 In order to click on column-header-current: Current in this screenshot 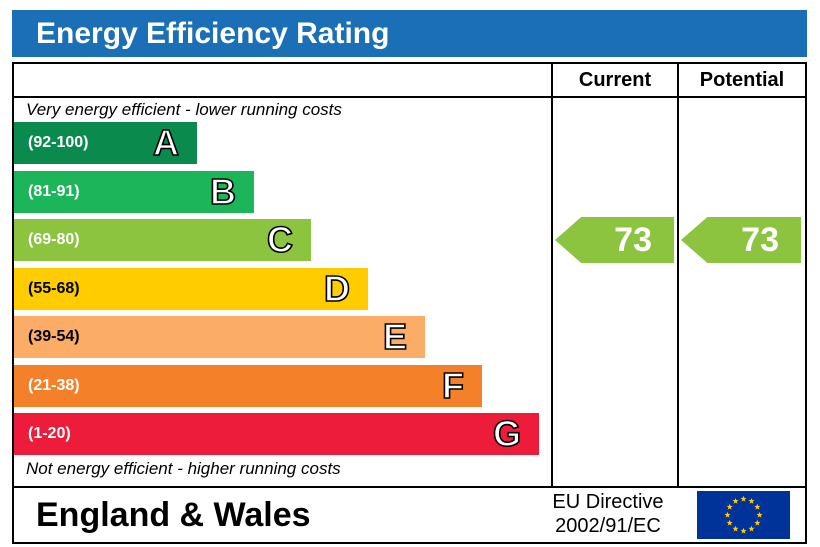, I will do `click(615, 80)`.